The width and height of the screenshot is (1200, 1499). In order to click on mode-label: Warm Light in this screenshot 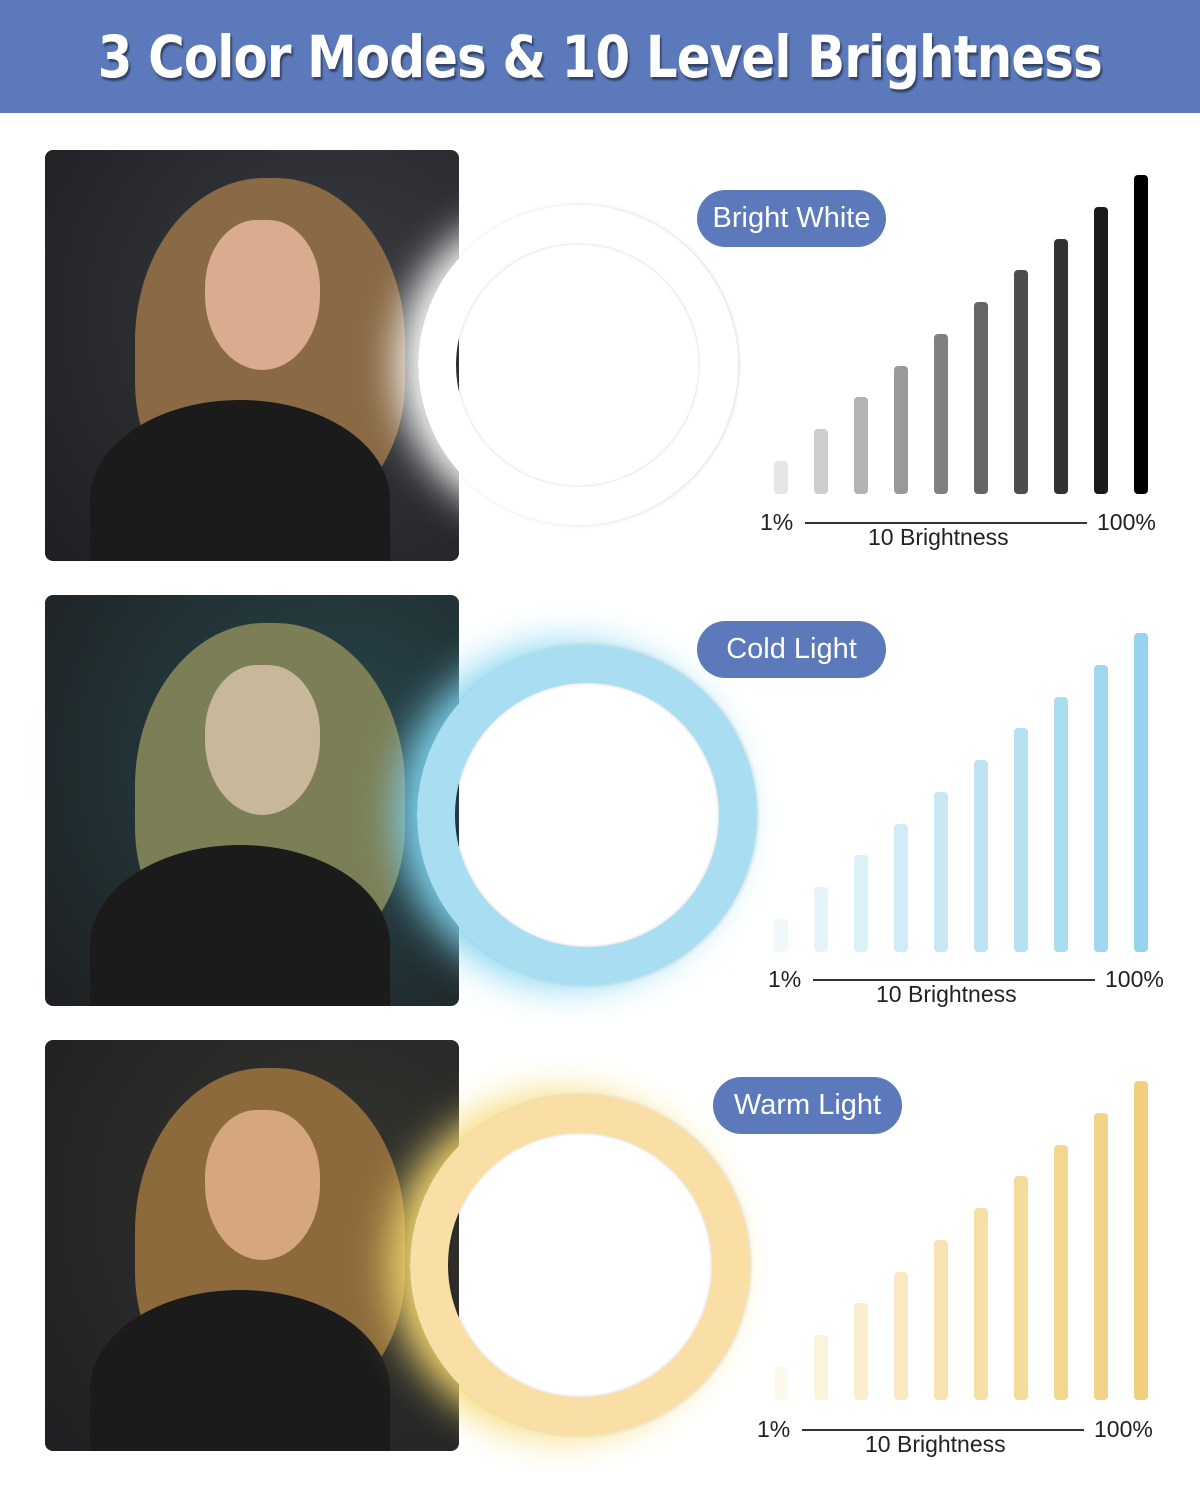, I will do `click(807, 1105)`.